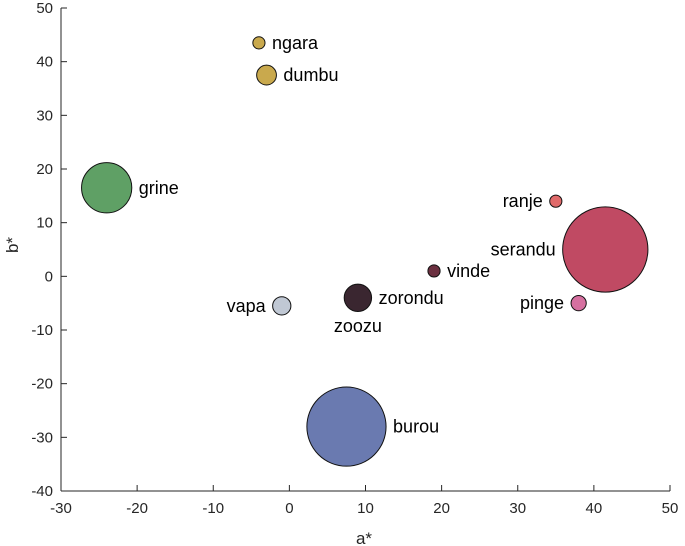 The height and width of the screenshot is (546, 685). Describe the element at coordinates (364, 537) in the screenshot. I see `x-axis-label: a*` at that location.